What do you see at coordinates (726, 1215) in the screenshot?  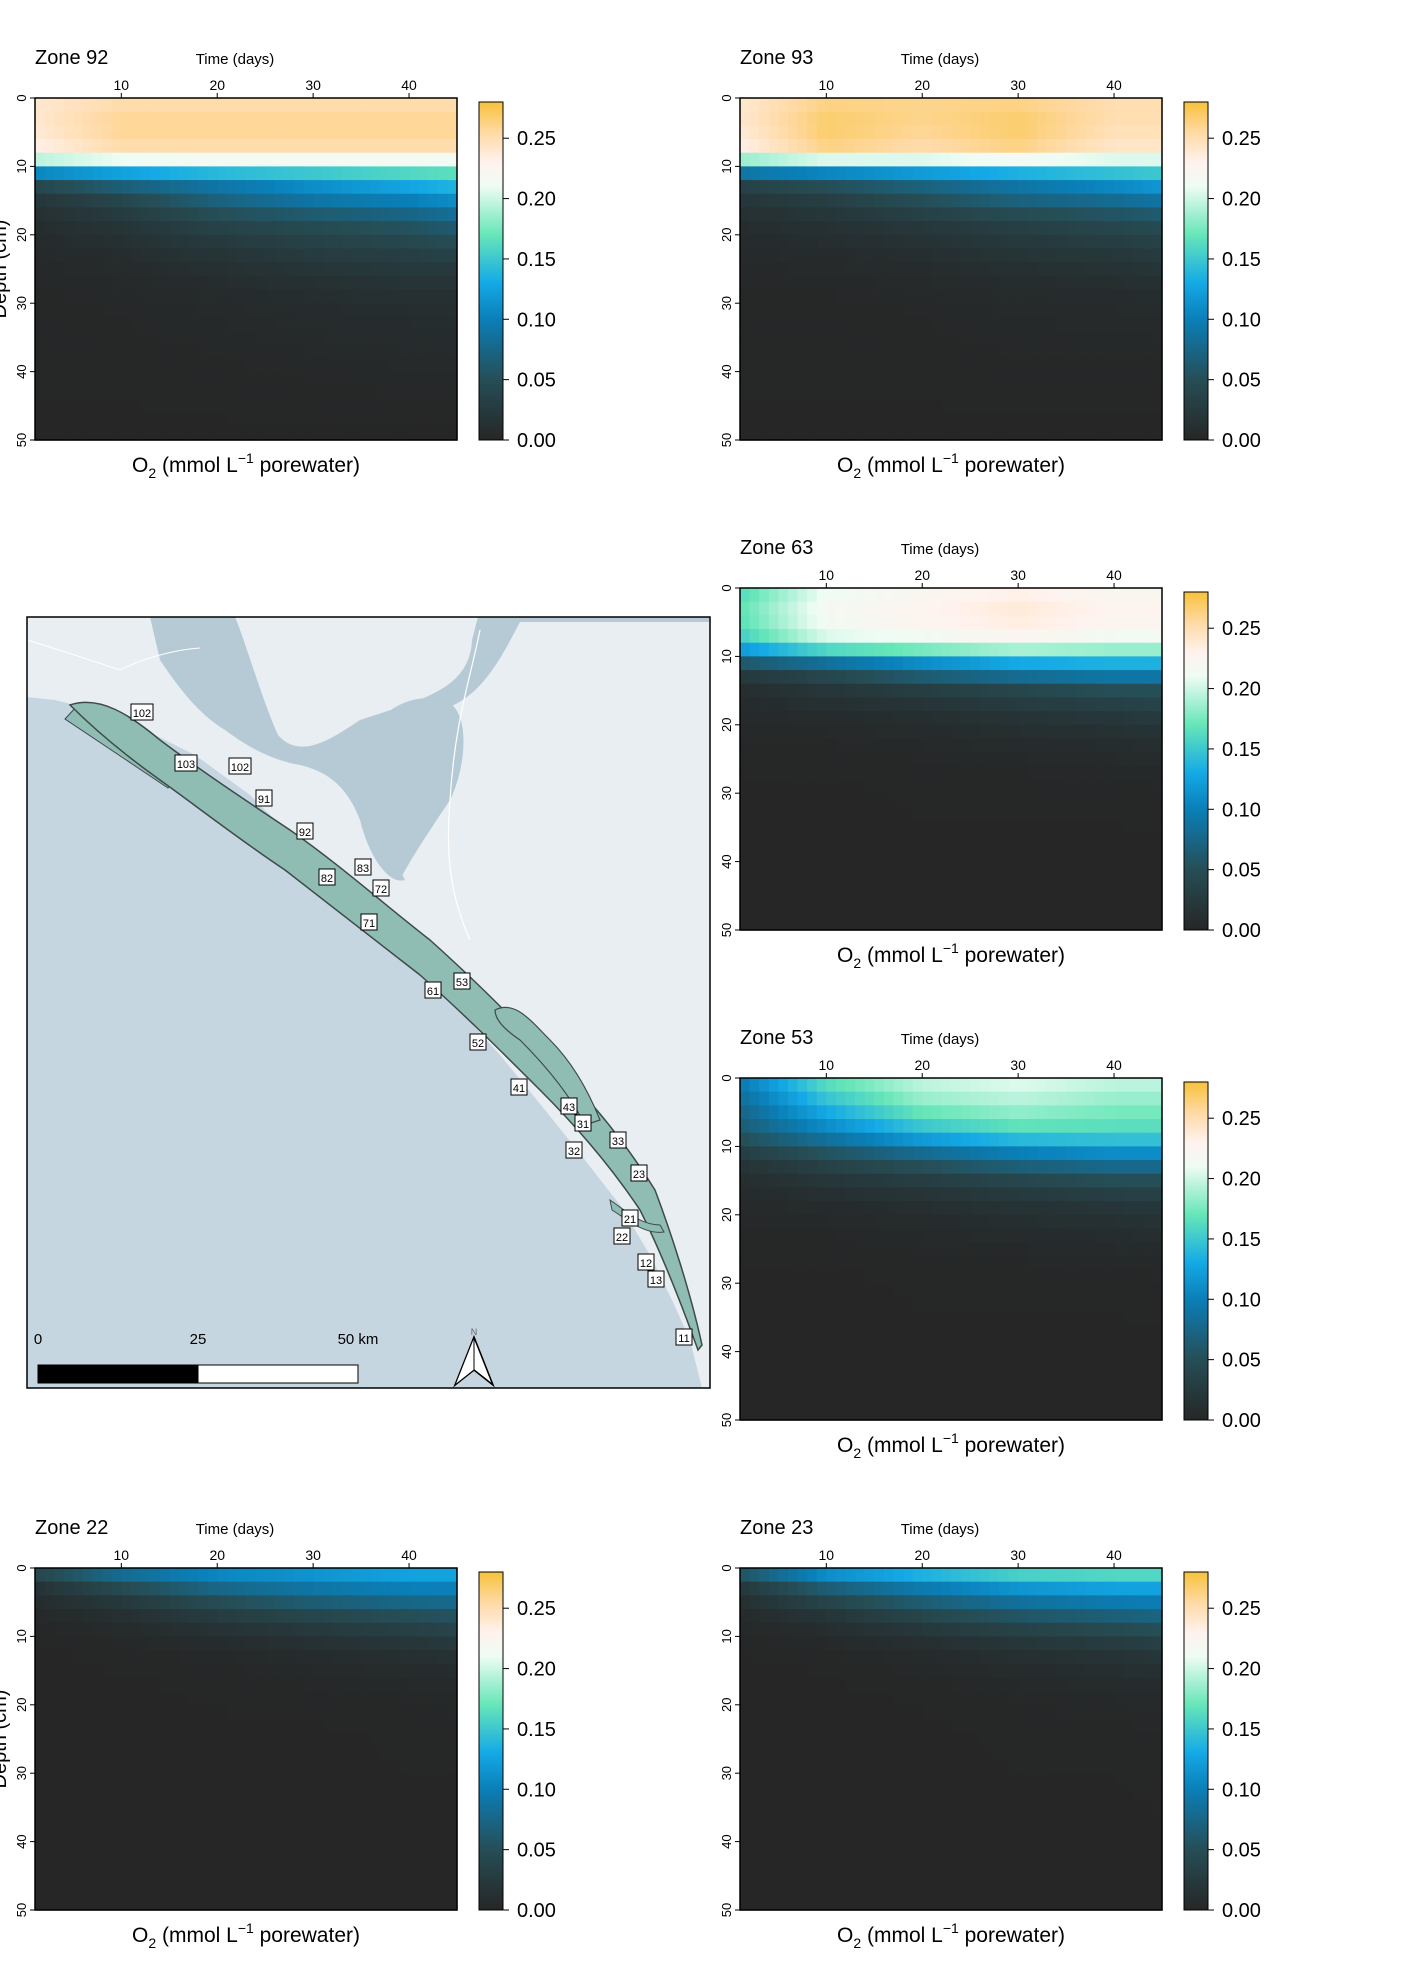 I see `y-tick-label: 20` at bounding box center [726, 1215].